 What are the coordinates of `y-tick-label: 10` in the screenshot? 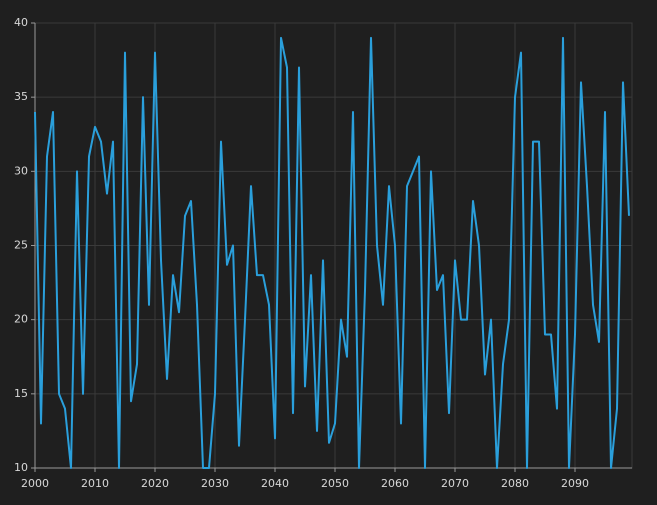 It's located at (21, 467).